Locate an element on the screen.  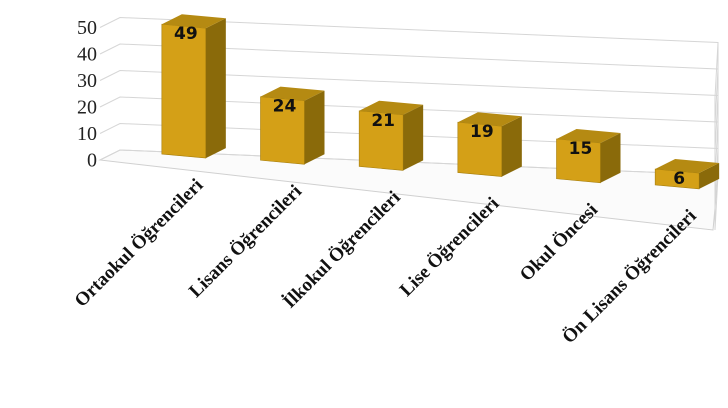
y-axis-ticks: 0 10 20 30 40 50 is located at coordinates (87, 94).